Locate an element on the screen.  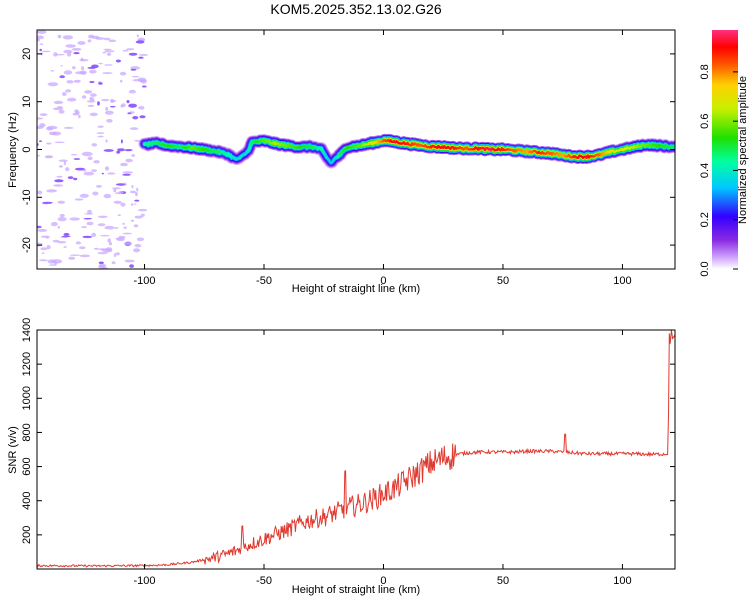
x-tick-label: -50 is located at coordinates (264, 581).